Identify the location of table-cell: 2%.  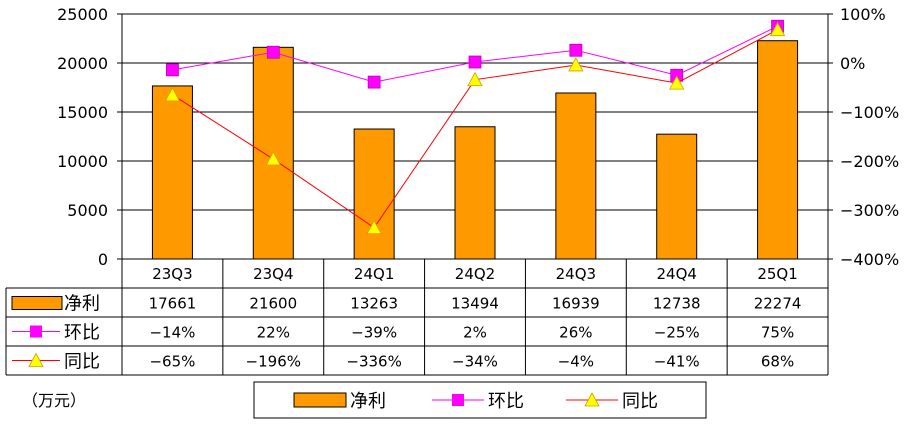
(475, 333).